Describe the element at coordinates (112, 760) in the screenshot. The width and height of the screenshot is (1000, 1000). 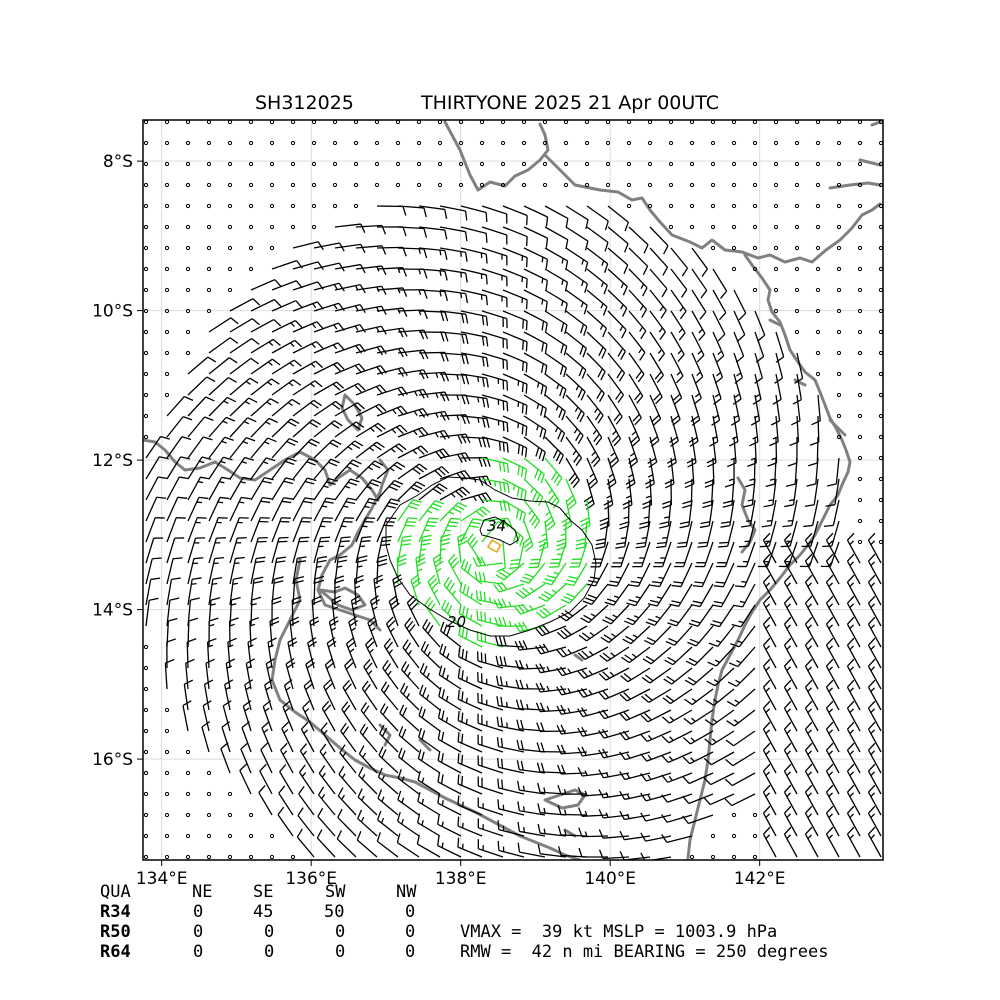
I see `lat-tick-label: 16°S` at that location.